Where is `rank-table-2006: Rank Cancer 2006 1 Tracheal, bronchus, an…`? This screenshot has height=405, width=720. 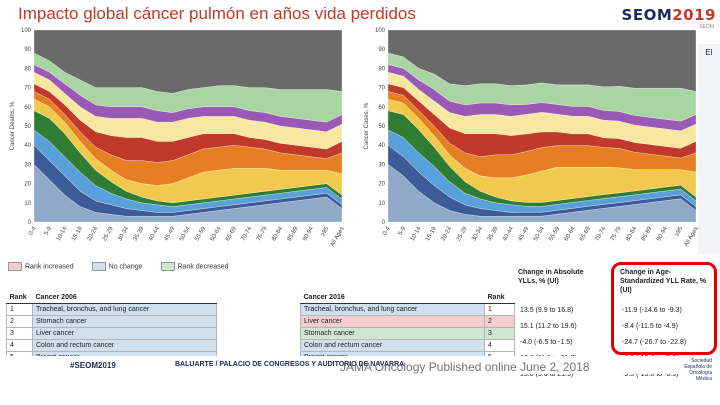
rank-table-2006: Rank Cancer 2006 1 Tracheal, bronchus, an… is located at coordinates (111, 328).